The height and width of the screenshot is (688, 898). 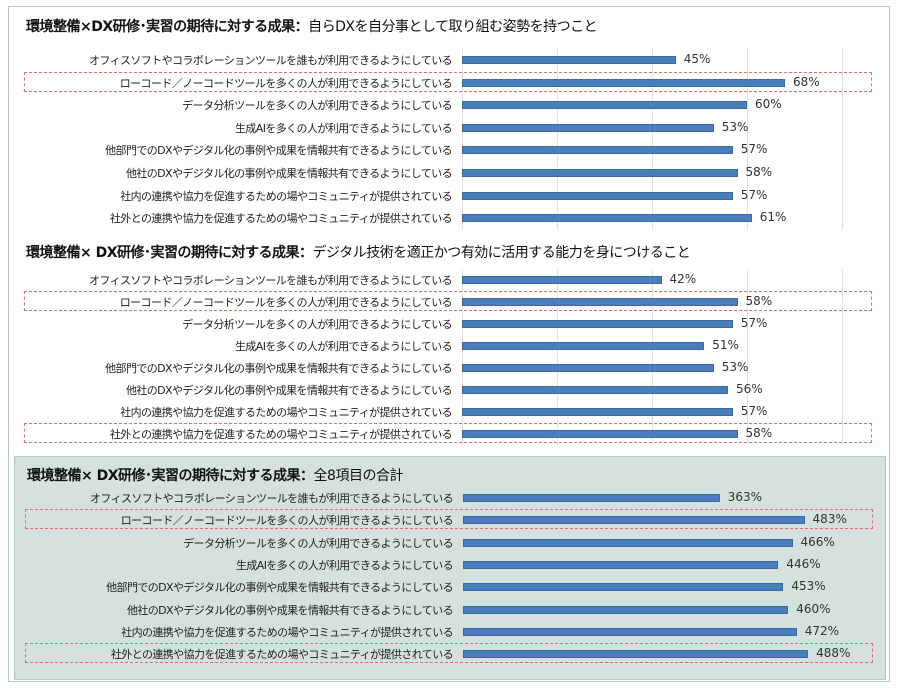 I want to click on bar-row: オフィスソフトやコラボレーションツールを誰もが利用できるようにしている 42%, so click(x=449, y=280).